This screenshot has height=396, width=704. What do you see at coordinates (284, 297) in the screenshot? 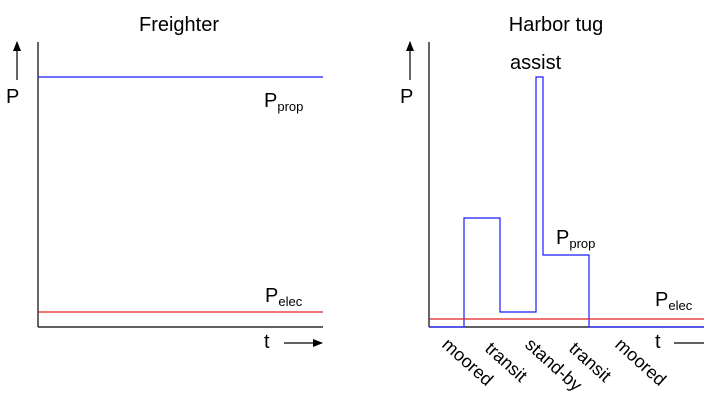
I see `freighter-elec-label: Pelec` at bounding box center [284, 297].